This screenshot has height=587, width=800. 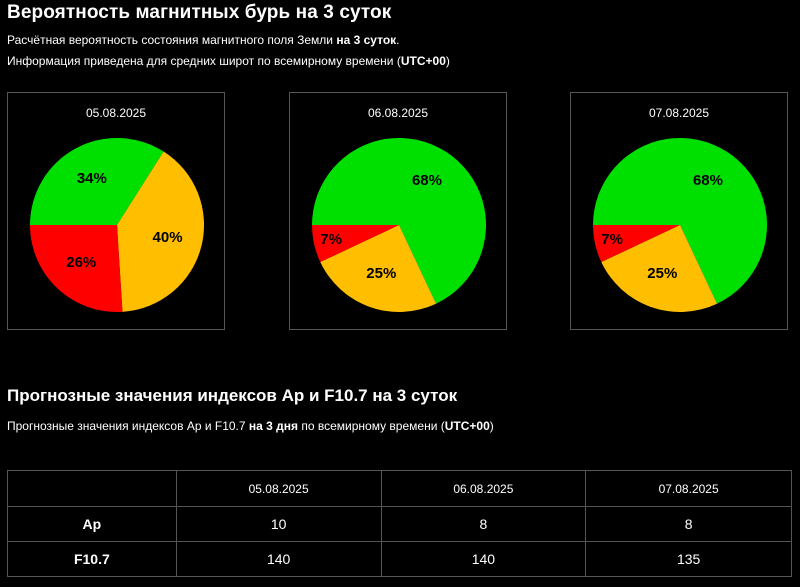 What do you see at coordinates (483, 488) in the screenshot?
I see `table-header-date: 06.08.2025` at bounding box center [483, 488].